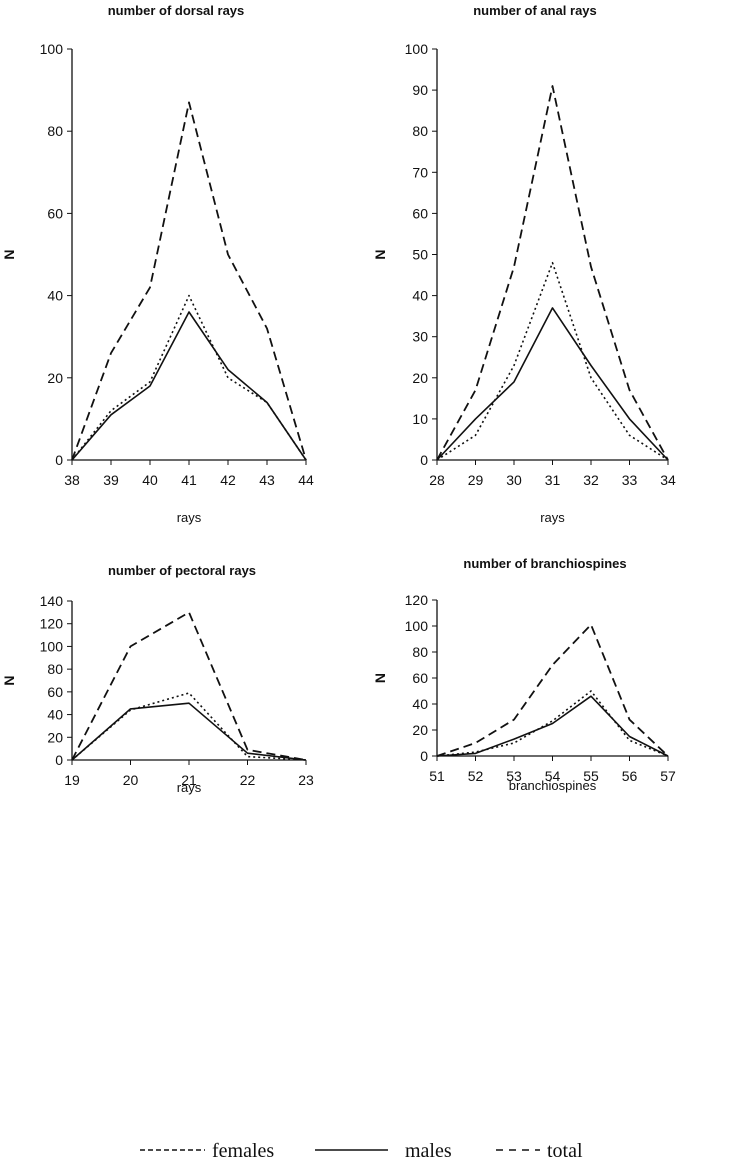  I want to click on x-tick-label: 53, so click(514, 776).